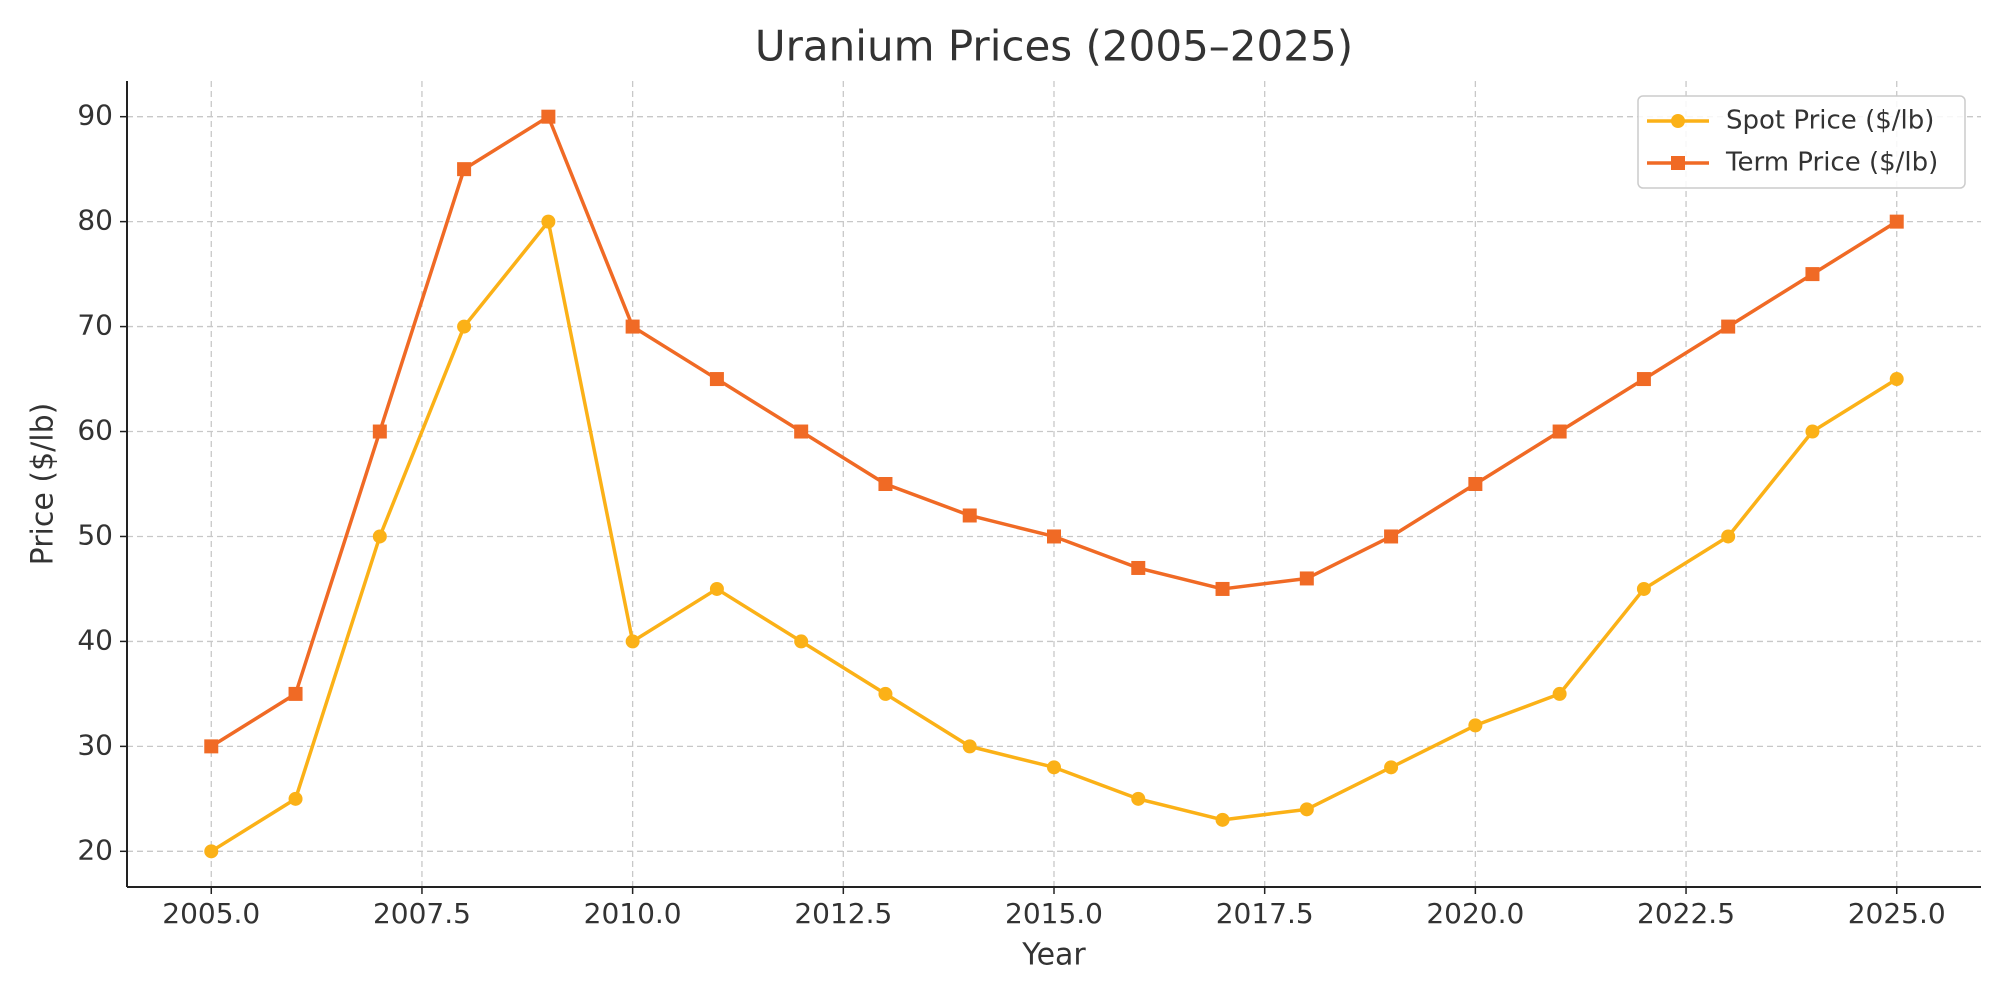 This screenshot has width=2000, height=1000. What do you see at coordinates (95, 325) in the screenshot?
I see `y-tick-label: 70` at bounding box center [95, 325].